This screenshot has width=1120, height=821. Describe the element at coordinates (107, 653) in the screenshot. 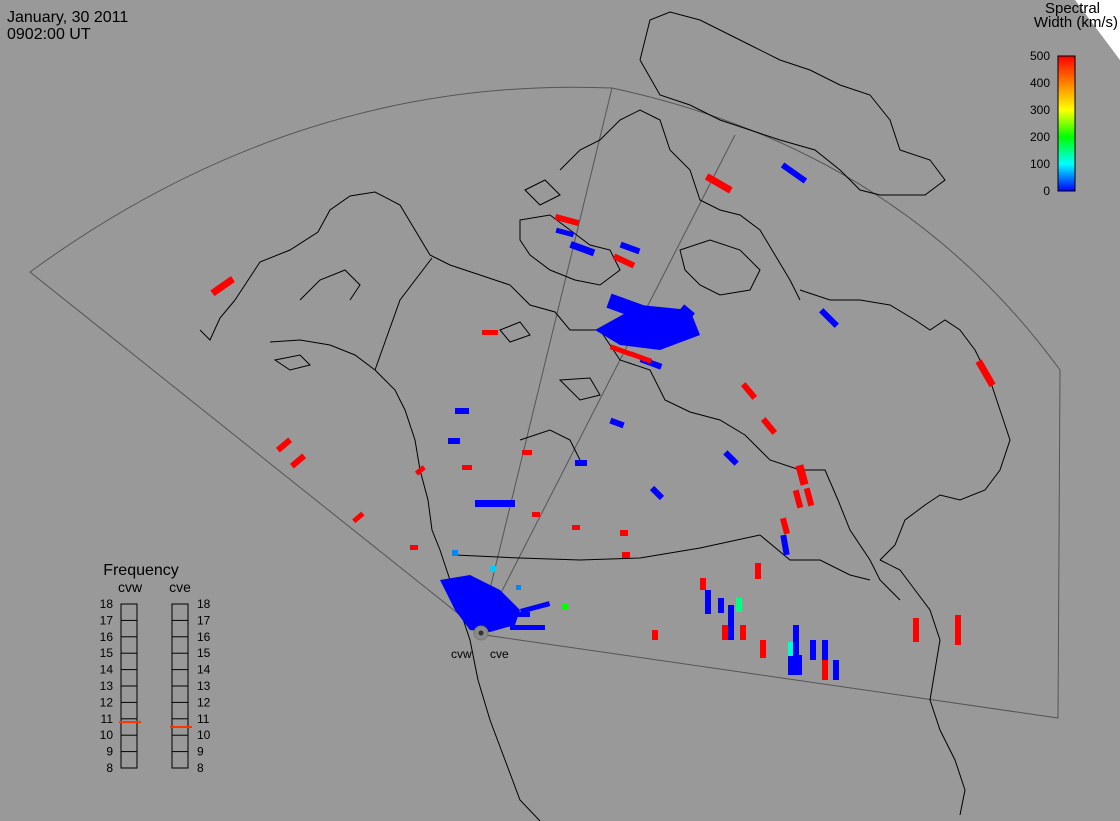

I see `frequency-tick-label-west: 15` at that location.